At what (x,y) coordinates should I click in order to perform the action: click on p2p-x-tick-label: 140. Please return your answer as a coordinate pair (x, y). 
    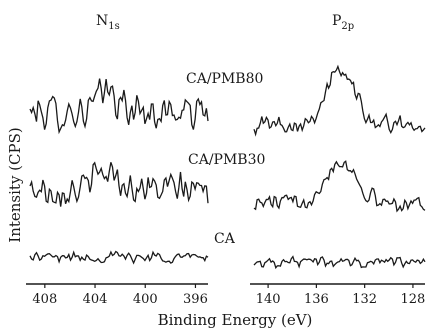
    Looking at the image, I should click on (268, 299).